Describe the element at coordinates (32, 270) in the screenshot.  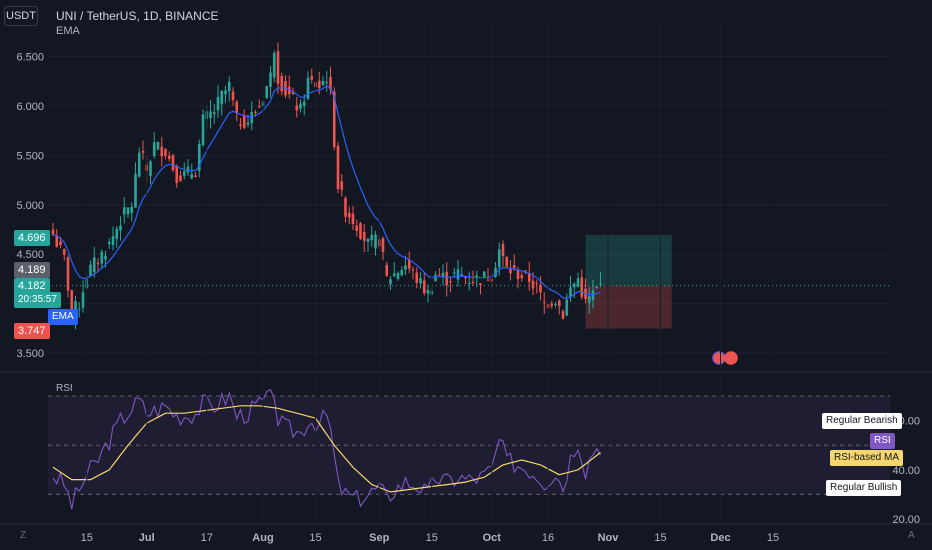
I see `price-tag-mid: 4.189` at that location.